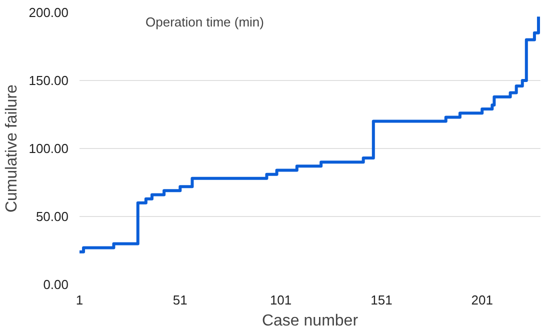 This screenshot has height=332, width=552. I want to click on x-tick-label: 201, so click(482, 300).